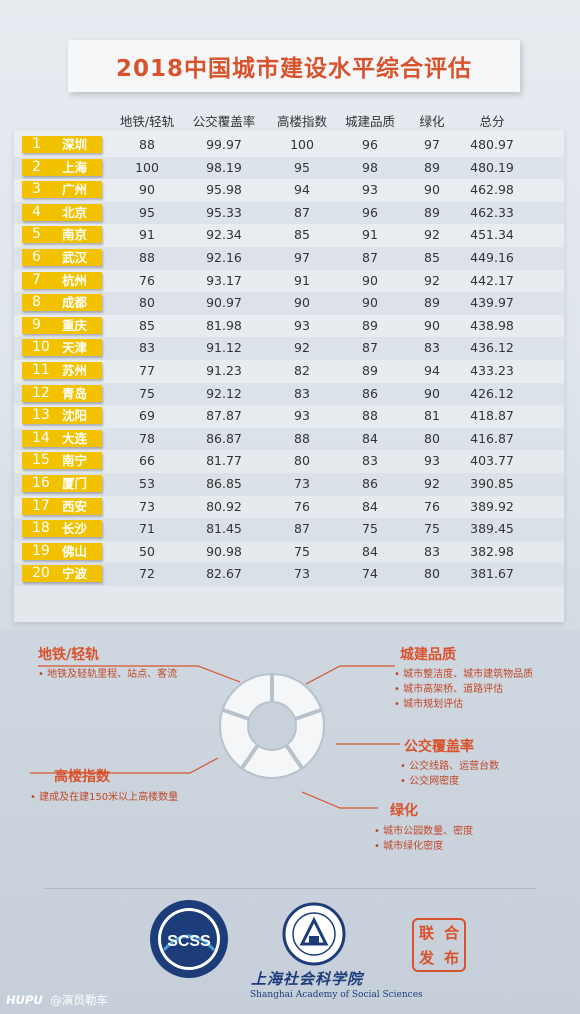 The image size is (580, 1014). Describe the element at coordinates (36, 302) in the screenshot. I see `rank-number: 8` at that location.